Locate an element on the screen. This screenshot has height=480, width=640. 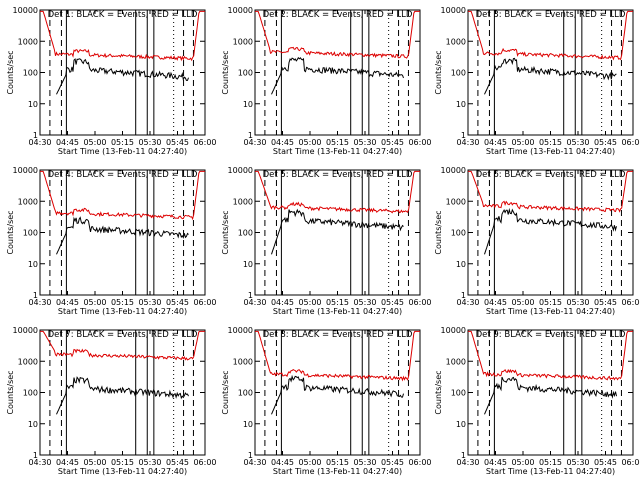
panel-title: Det 9: BLACK = Events, RED = LLD is located at coordinates (551, 335).